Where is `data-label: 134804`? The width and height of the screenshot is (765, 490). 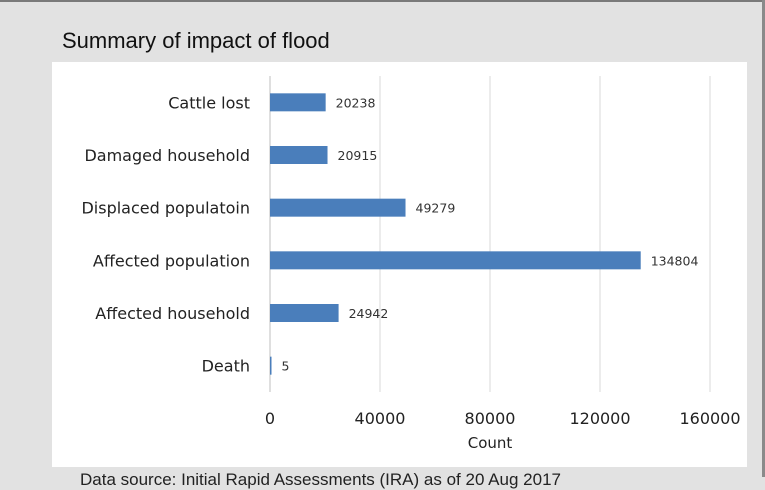
data-label: 134804 is located at coordinates (675, 260).